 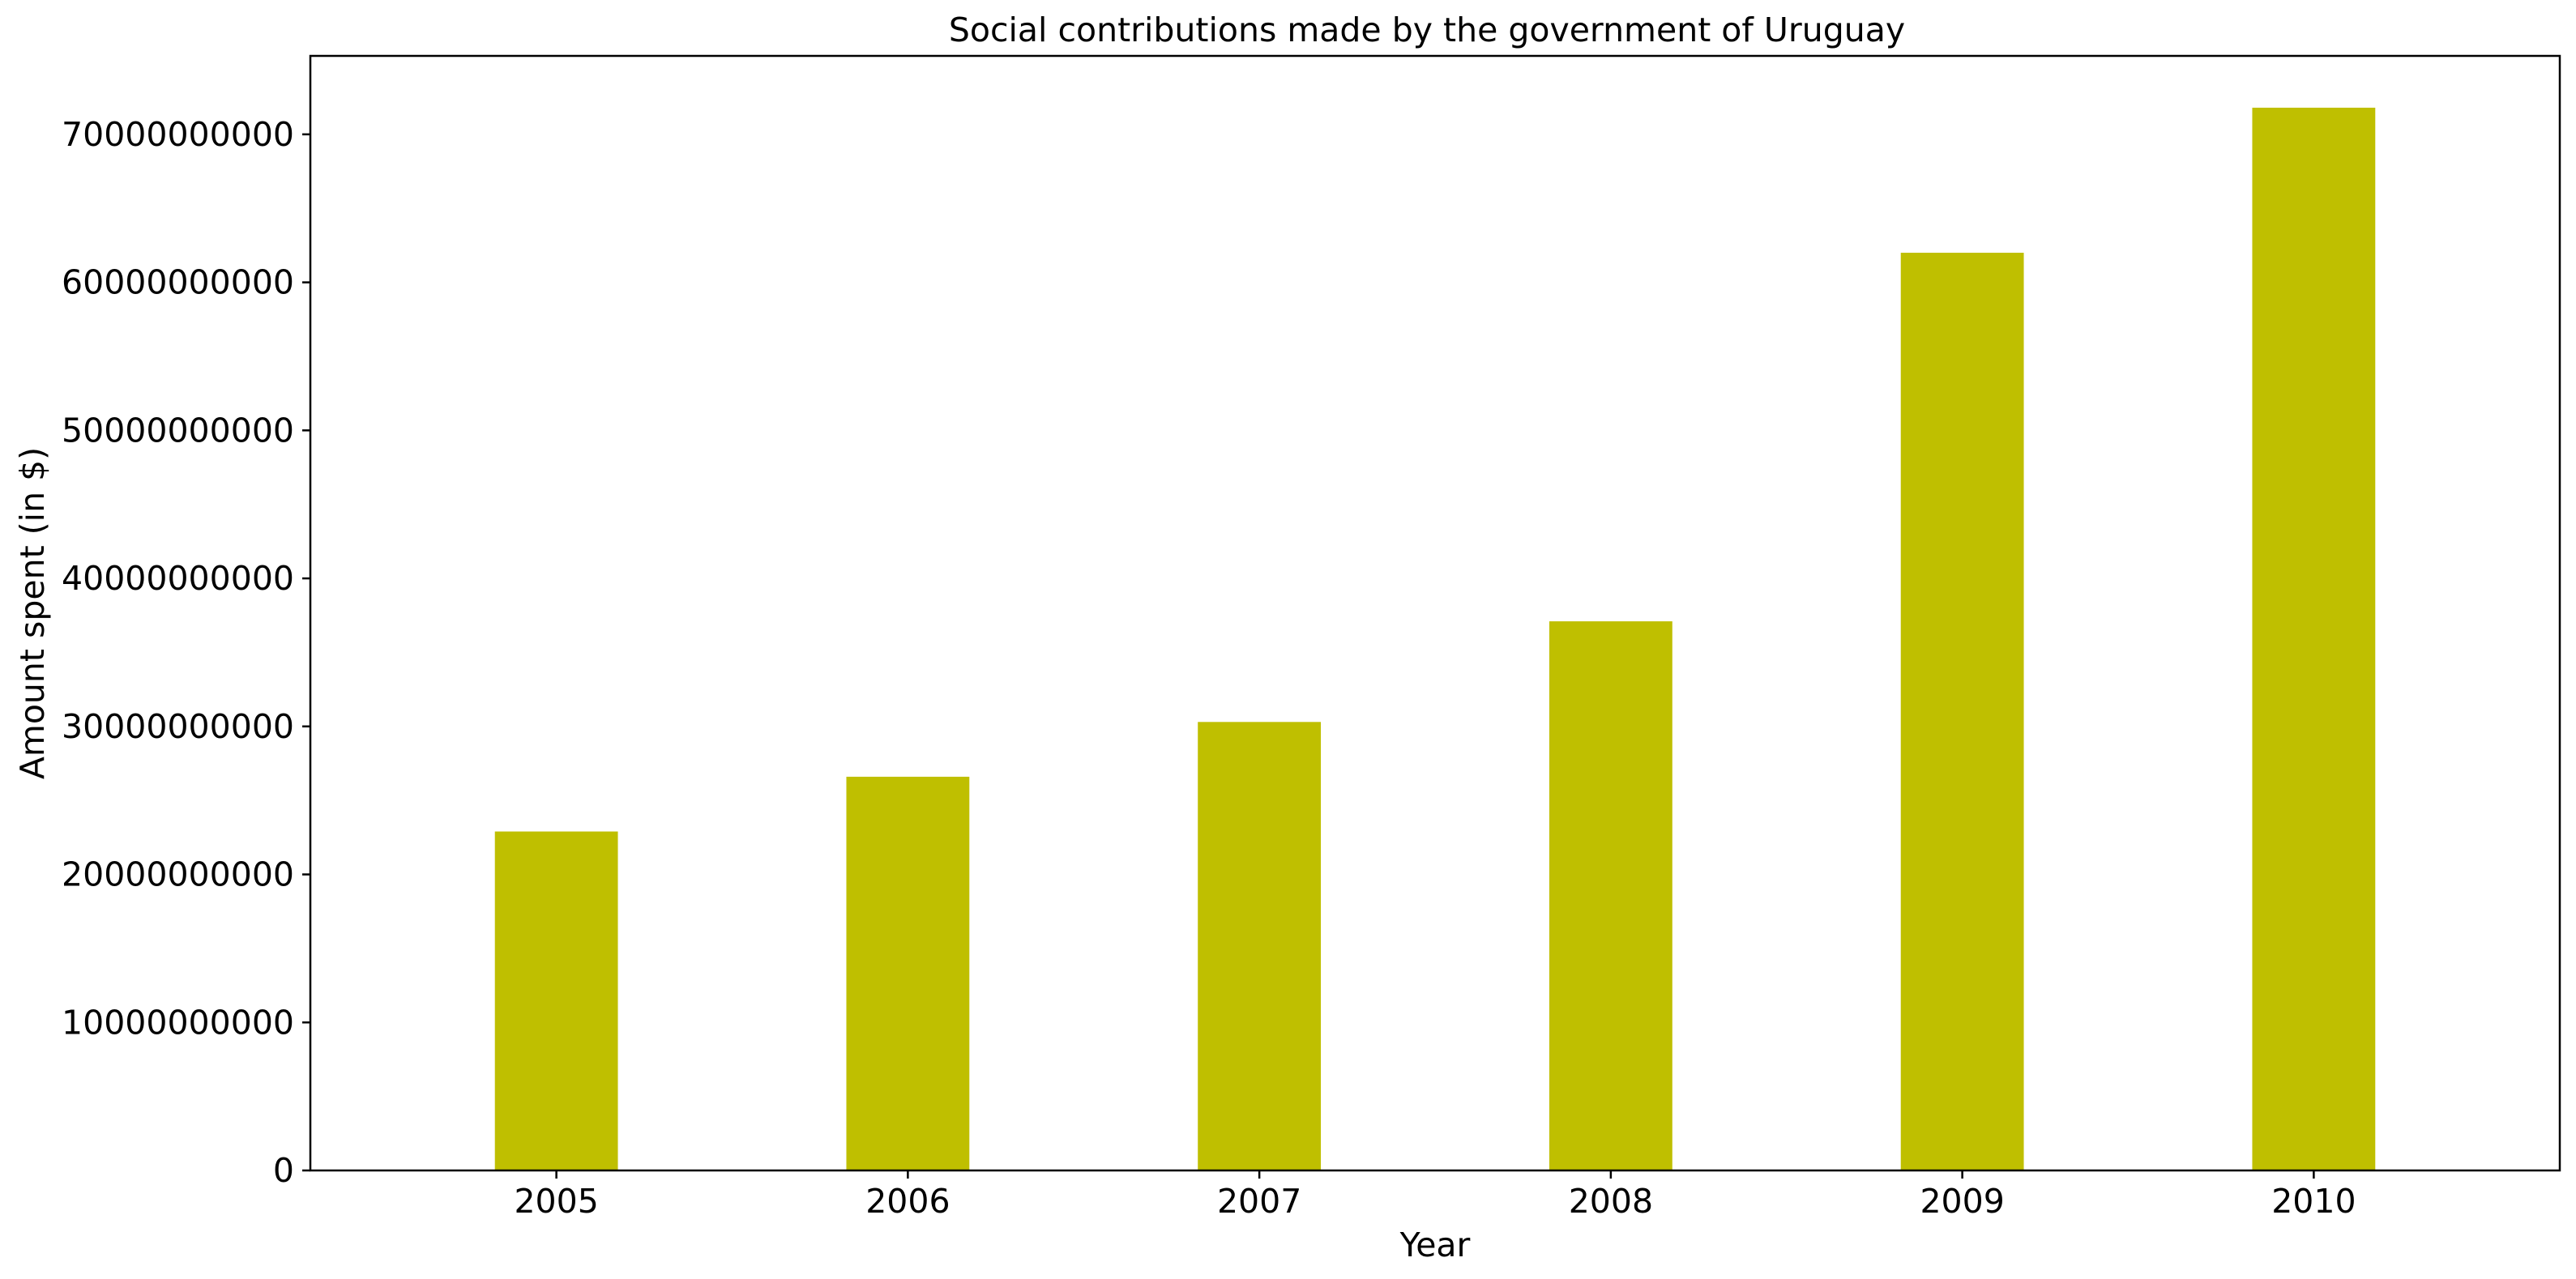 I want to click on bar-2005, so click(x=556, y=1000).